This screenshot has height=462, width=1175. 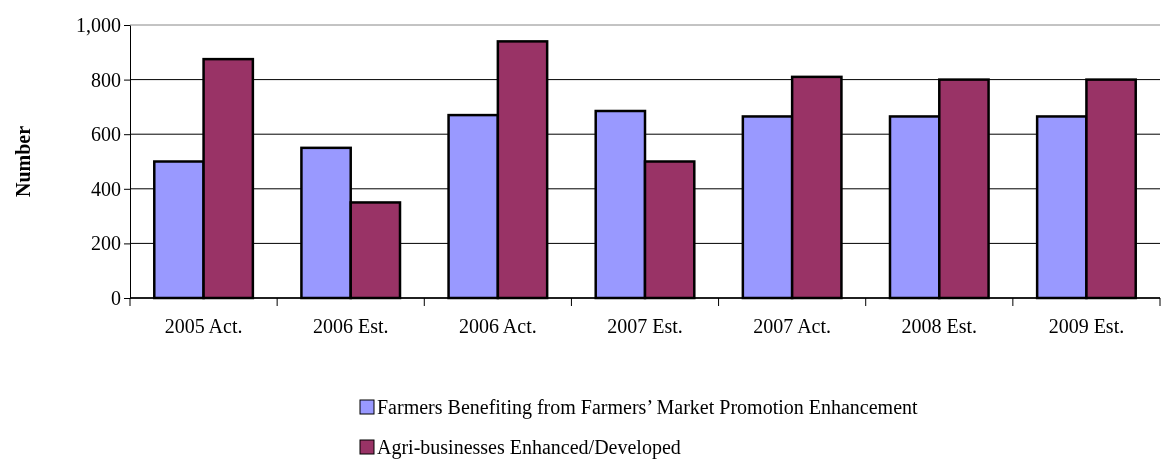 What do you see at coordinates (939, 326) in the screenshot?
I see `x-tick-label: 2008 Est.` at bounding box center [939, 326].